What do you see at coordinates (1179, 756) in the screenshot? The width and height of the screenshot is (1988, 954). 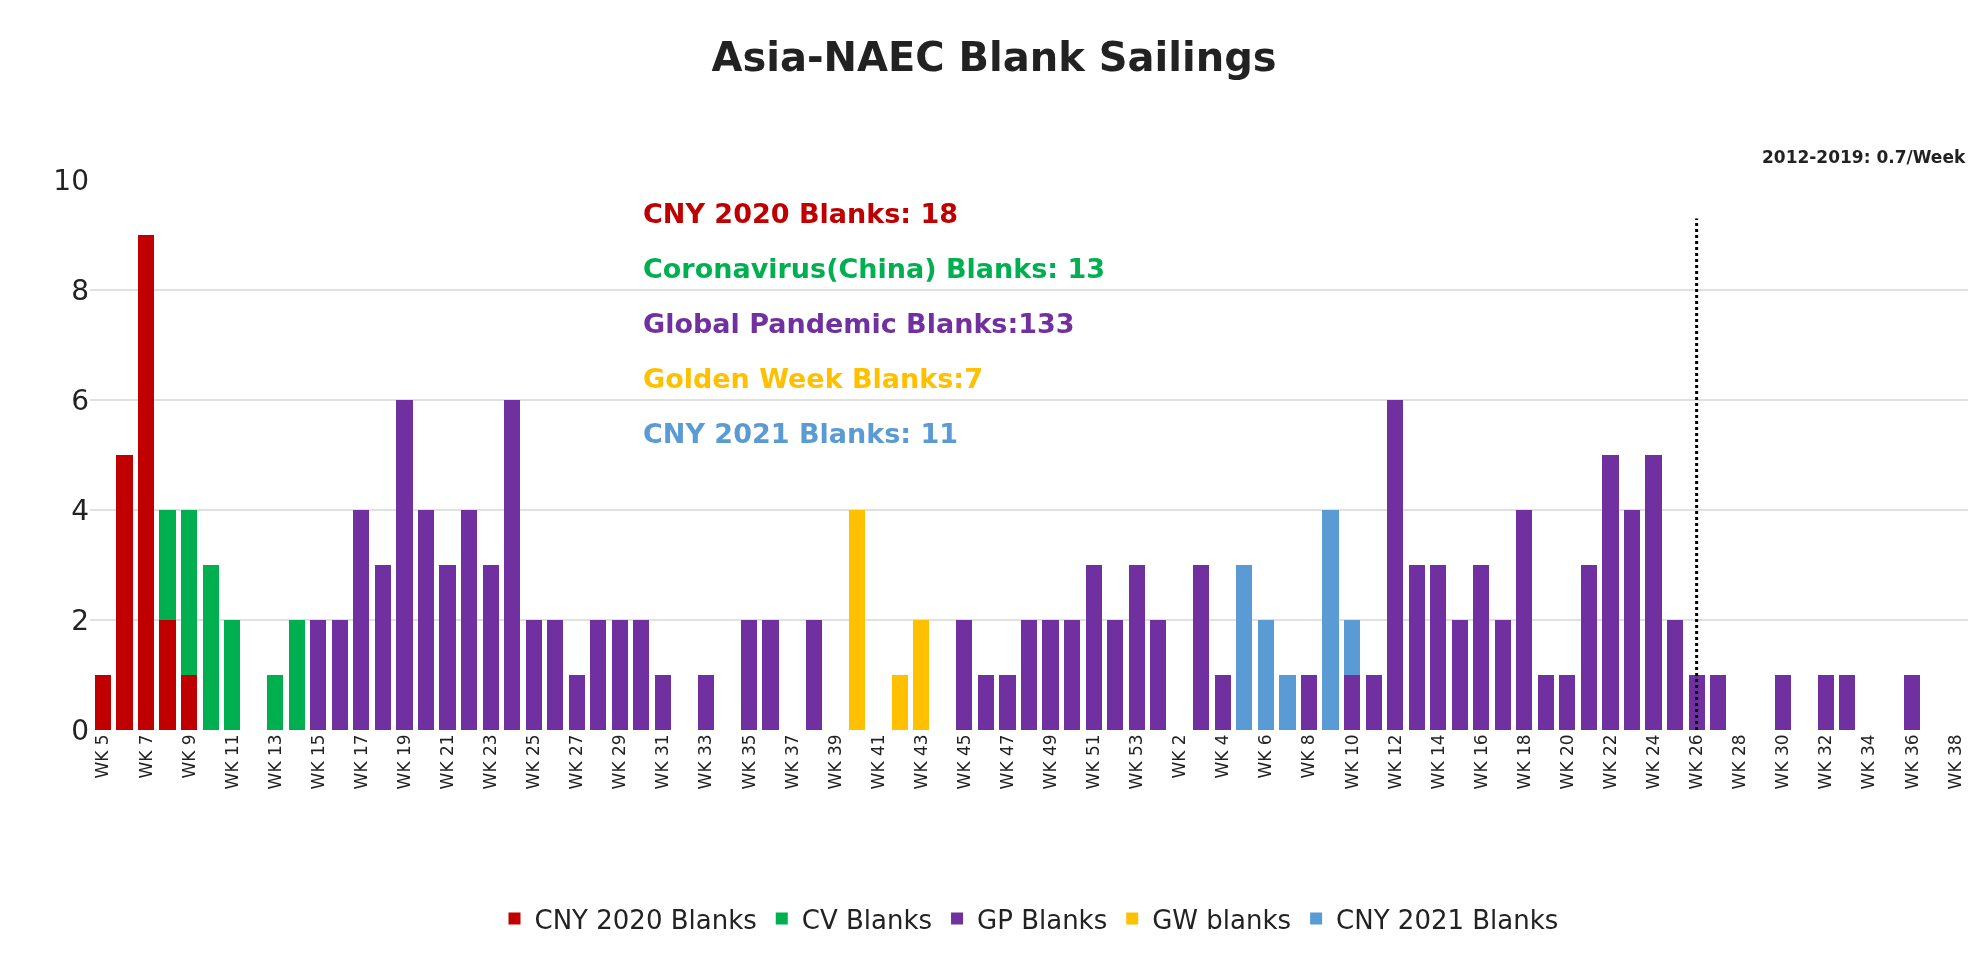 I see `x-tick-label: WK 2` at bounding box center [1179, 756].